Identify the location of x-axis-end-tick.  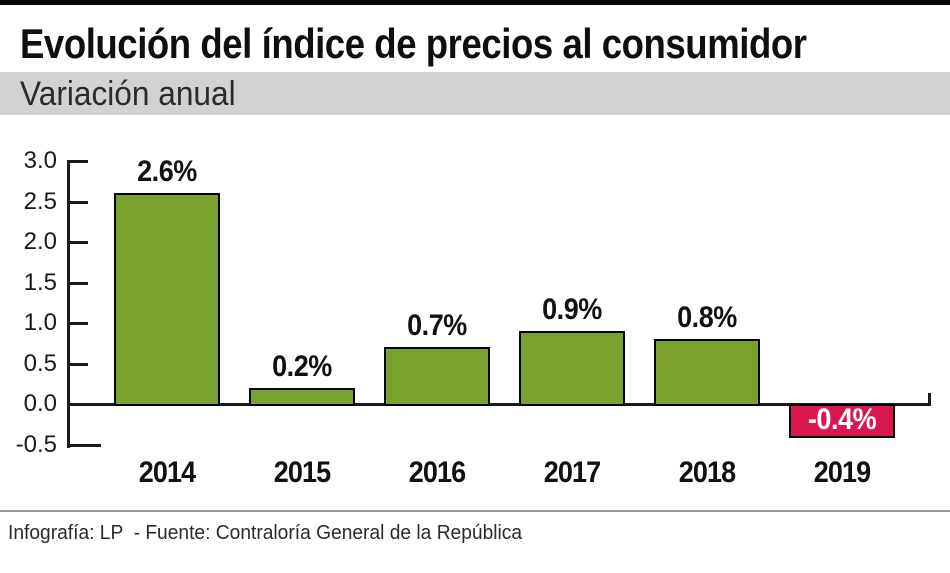
(929, 399).